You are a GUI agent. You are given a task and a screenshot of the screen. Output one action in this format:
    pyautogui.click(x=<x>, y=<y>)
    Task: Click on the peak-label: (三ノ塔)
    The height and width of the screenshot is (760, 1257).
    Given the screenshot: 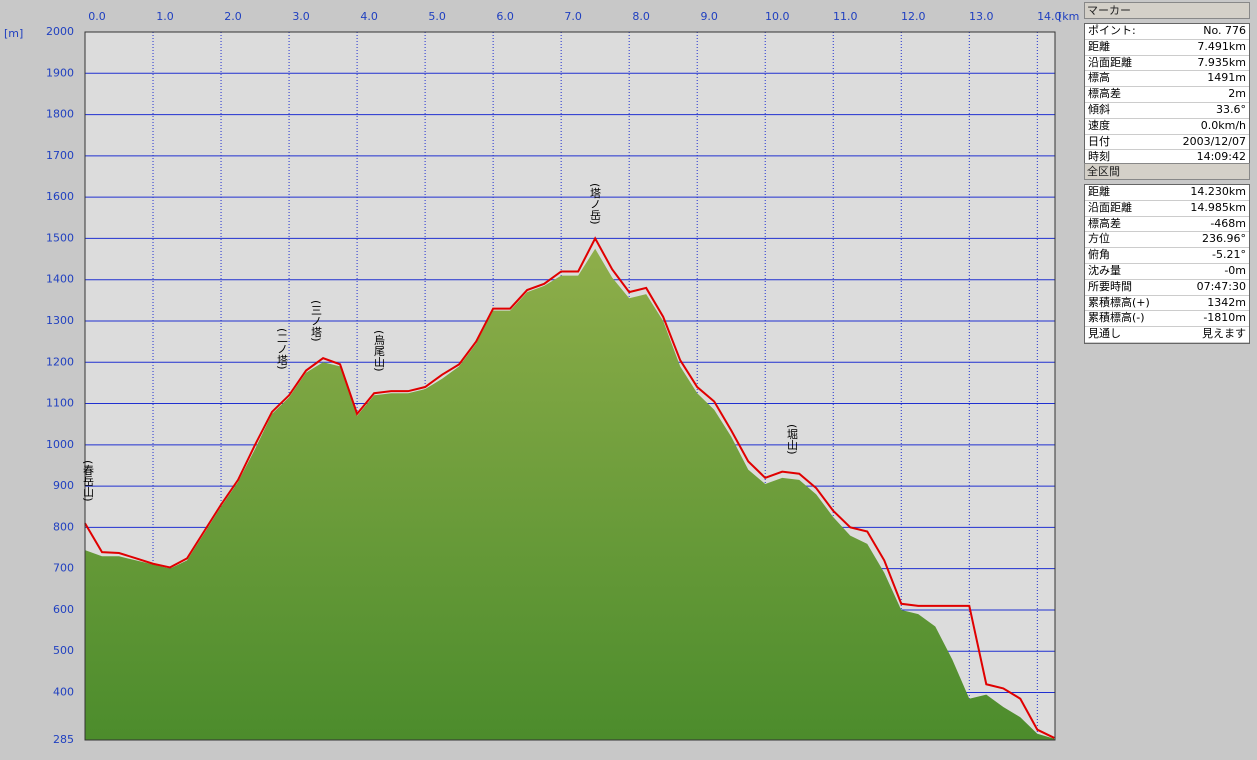 What is the action you would take?
    pyautogui.click(x=316, y=321)
    